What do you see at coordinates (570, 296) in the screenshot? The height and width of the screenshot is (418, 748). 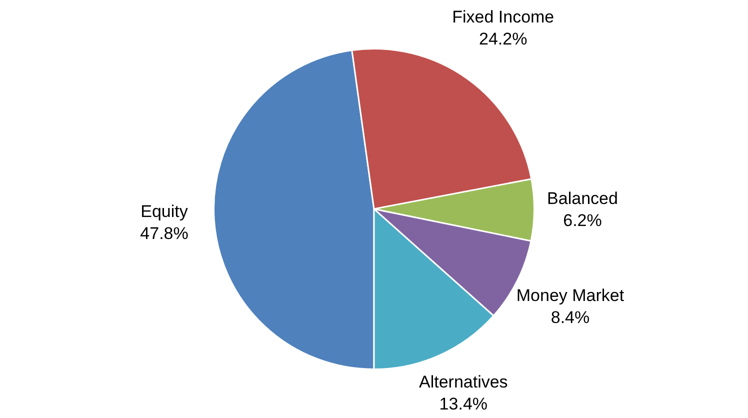 I see `slice-label: Money Market` at bounding box center [570, 296].